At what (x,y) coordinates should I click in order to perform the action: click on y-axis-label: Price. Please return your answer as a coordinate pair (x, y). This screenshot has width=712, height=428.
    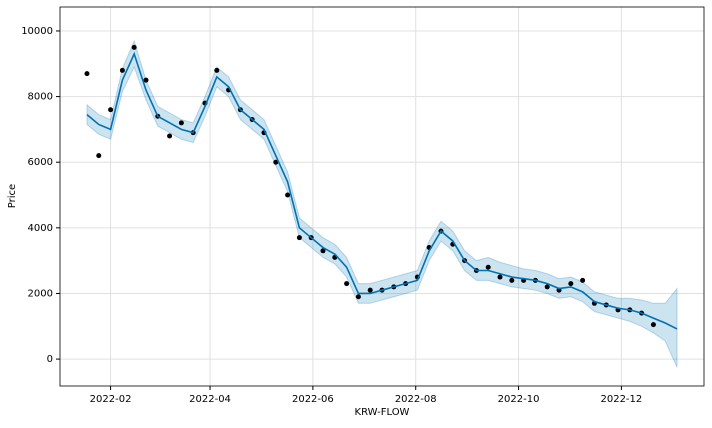
    Looking at the image, I should click on (12, 196).